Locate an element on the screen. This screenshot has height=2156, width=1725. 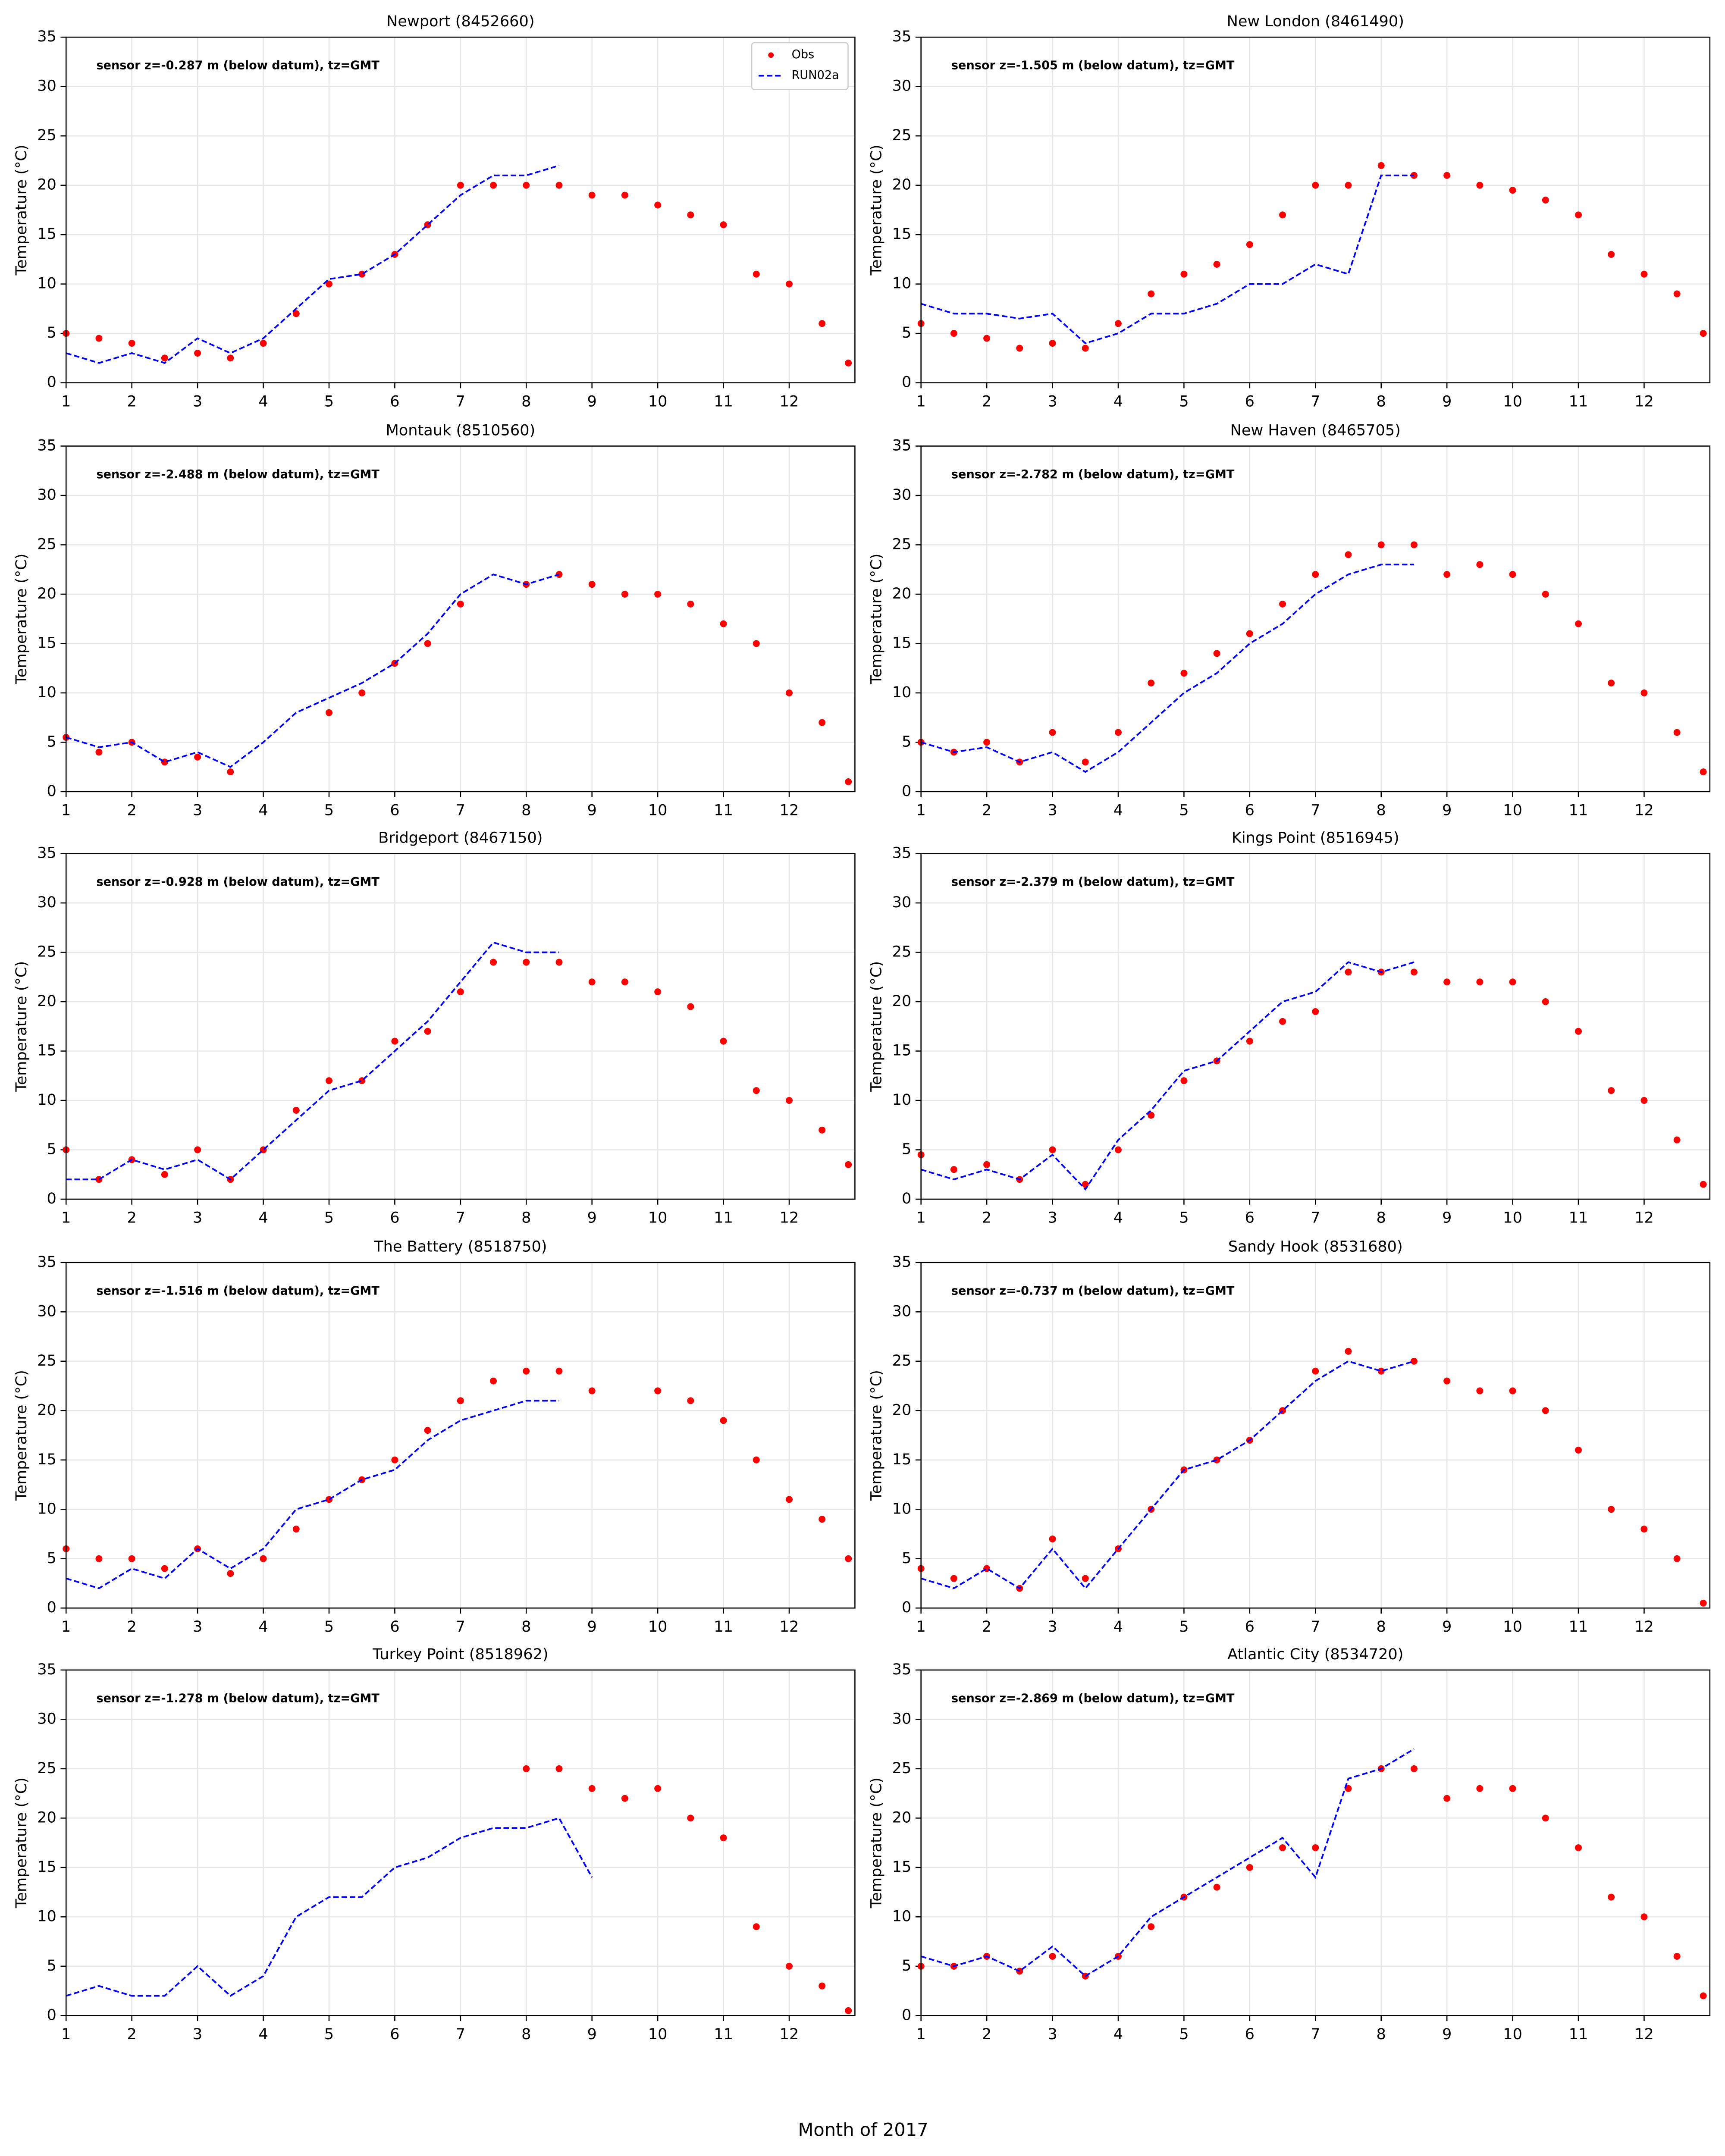
legend-box is located at coordinates (800, 66).